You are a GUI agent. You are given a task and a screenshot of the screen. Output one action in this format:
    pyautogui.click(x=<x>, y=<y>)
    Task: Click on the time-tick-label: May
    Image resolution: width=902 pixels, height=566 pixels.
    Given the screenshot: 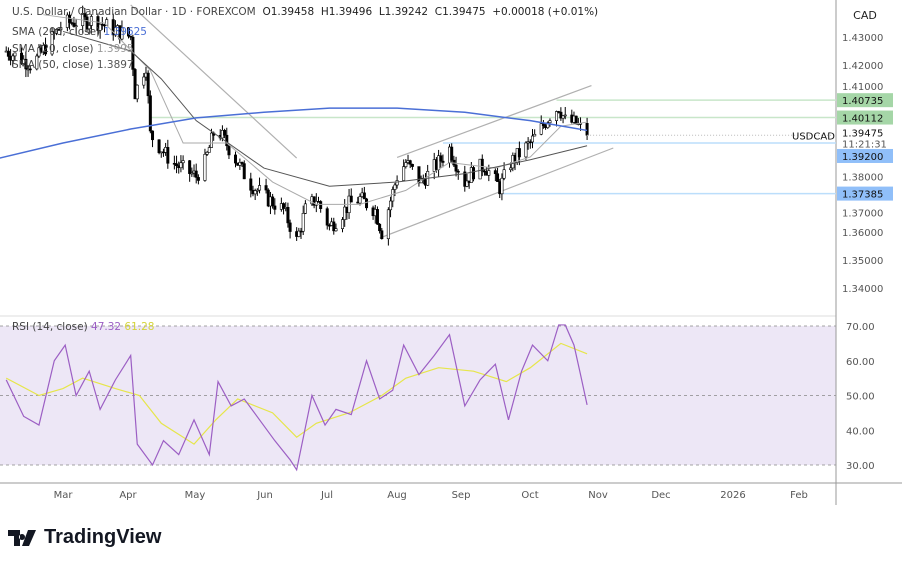 What is the action you would take?
    pyautogui.click(x=195, y=495)
    